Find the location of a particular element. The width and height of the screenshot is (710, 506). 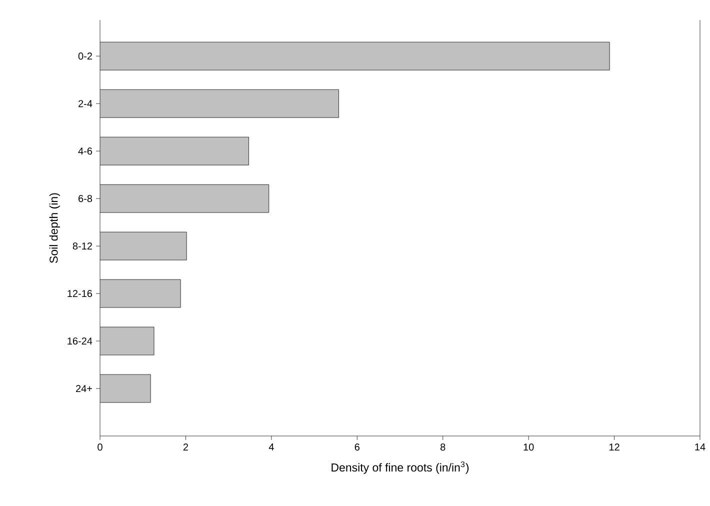

y-tick-label: 0-2 is located at coordinates (85, 56).